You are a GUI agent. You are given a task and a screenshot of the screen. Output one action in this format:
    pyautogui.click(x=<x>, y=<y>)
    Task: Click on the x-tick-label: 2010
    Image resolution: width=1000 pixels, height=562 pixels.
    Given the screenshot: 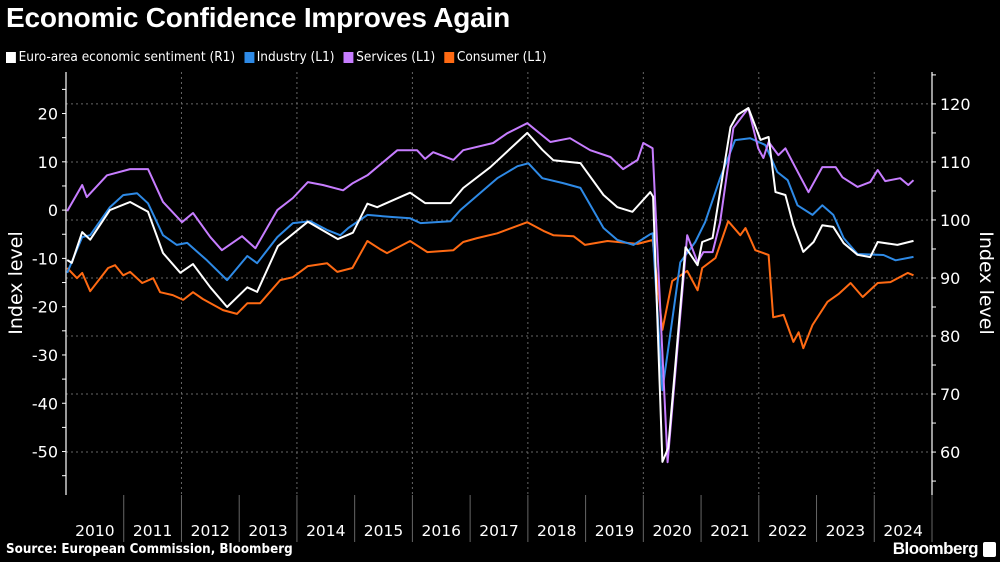 What is the action you would take?
    pyautogui.click(x=94, y=531)
    